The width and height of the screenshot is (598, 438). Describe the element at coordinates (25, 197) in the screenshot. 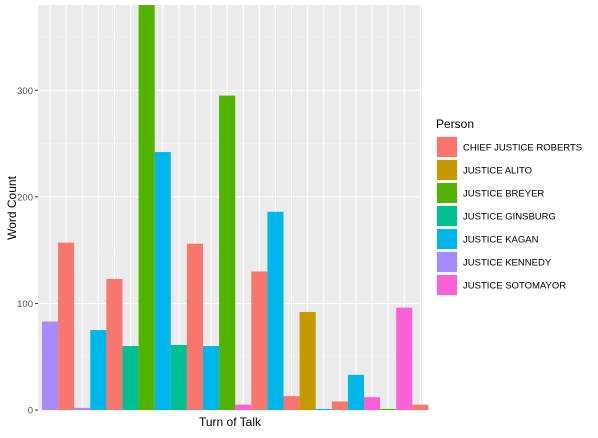

I see `y-tick-label: 200` at that location.